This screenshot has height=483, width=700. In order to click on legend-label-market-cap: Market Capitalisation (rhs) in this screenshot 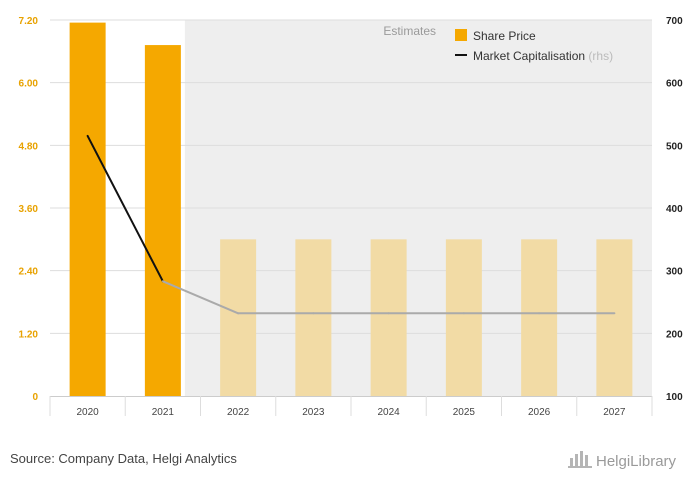, I will do `click(543, 56)`.